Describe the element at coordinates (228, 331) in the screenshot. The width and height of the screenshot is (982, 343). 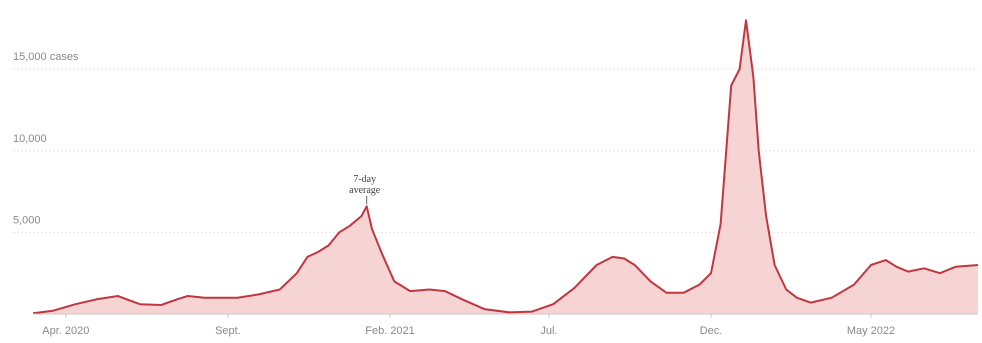
I see `x-tick-label: Sept.` at that location.